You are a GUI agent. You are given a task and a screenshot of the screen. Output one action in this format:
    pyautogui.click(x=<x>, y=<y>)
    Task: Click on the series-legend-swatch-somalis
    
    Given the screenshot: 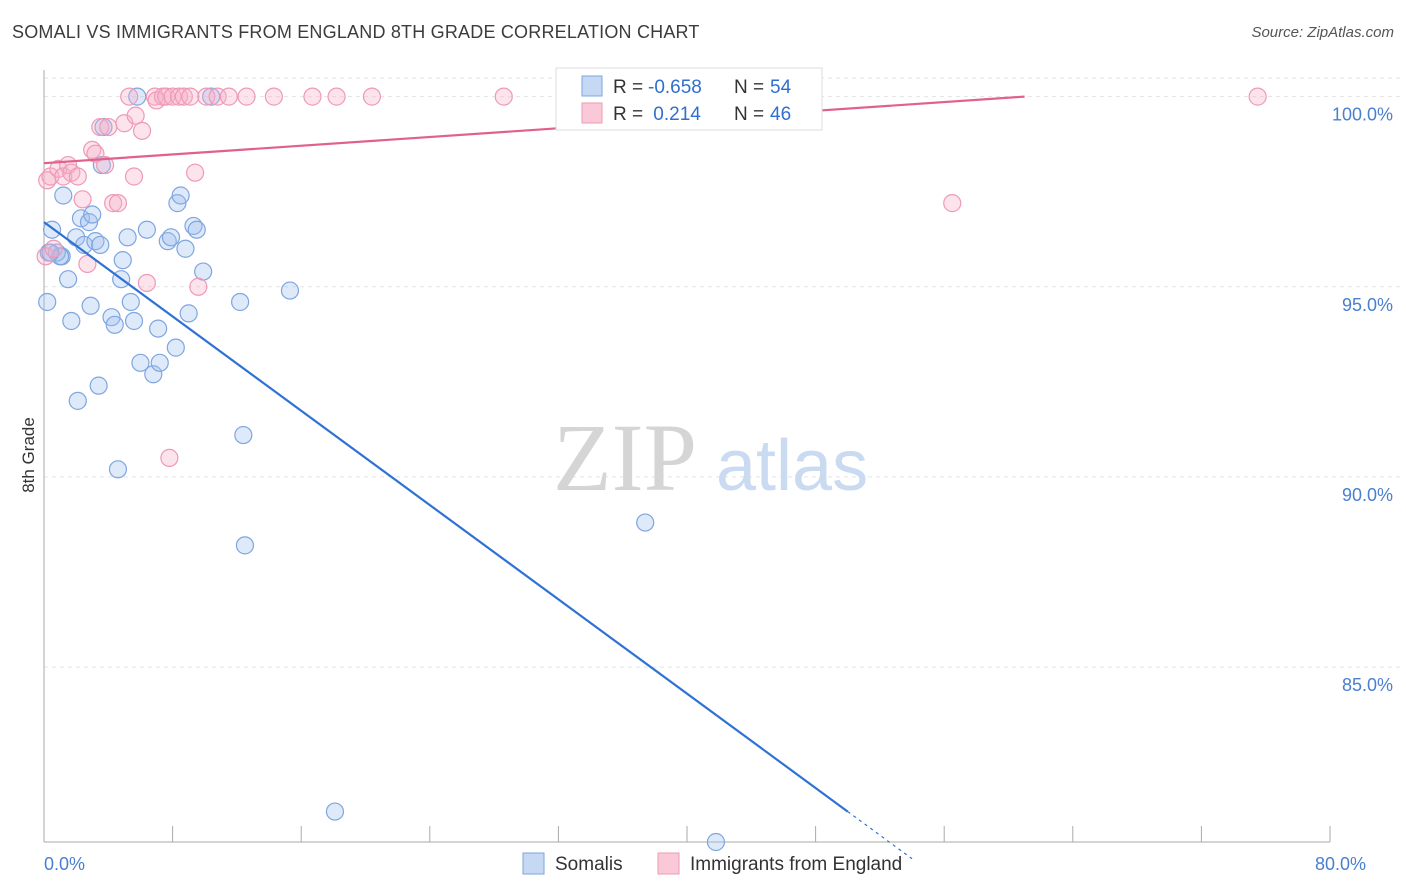 What is the action you would take?
    pyautogui.click(x=533, y=863)
    